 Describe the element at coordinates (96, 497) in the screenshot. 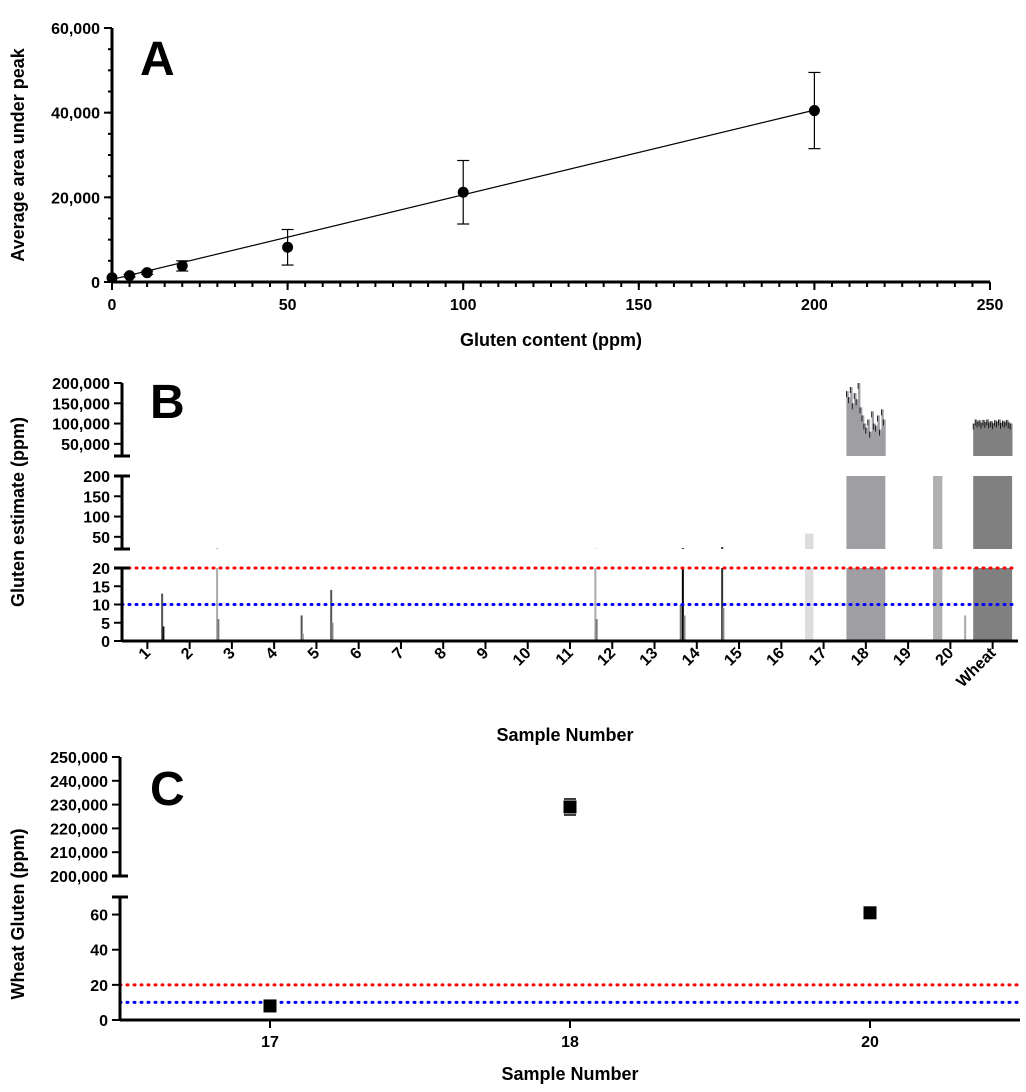

I see `panel-b-y-tick-label: 150` at that location.